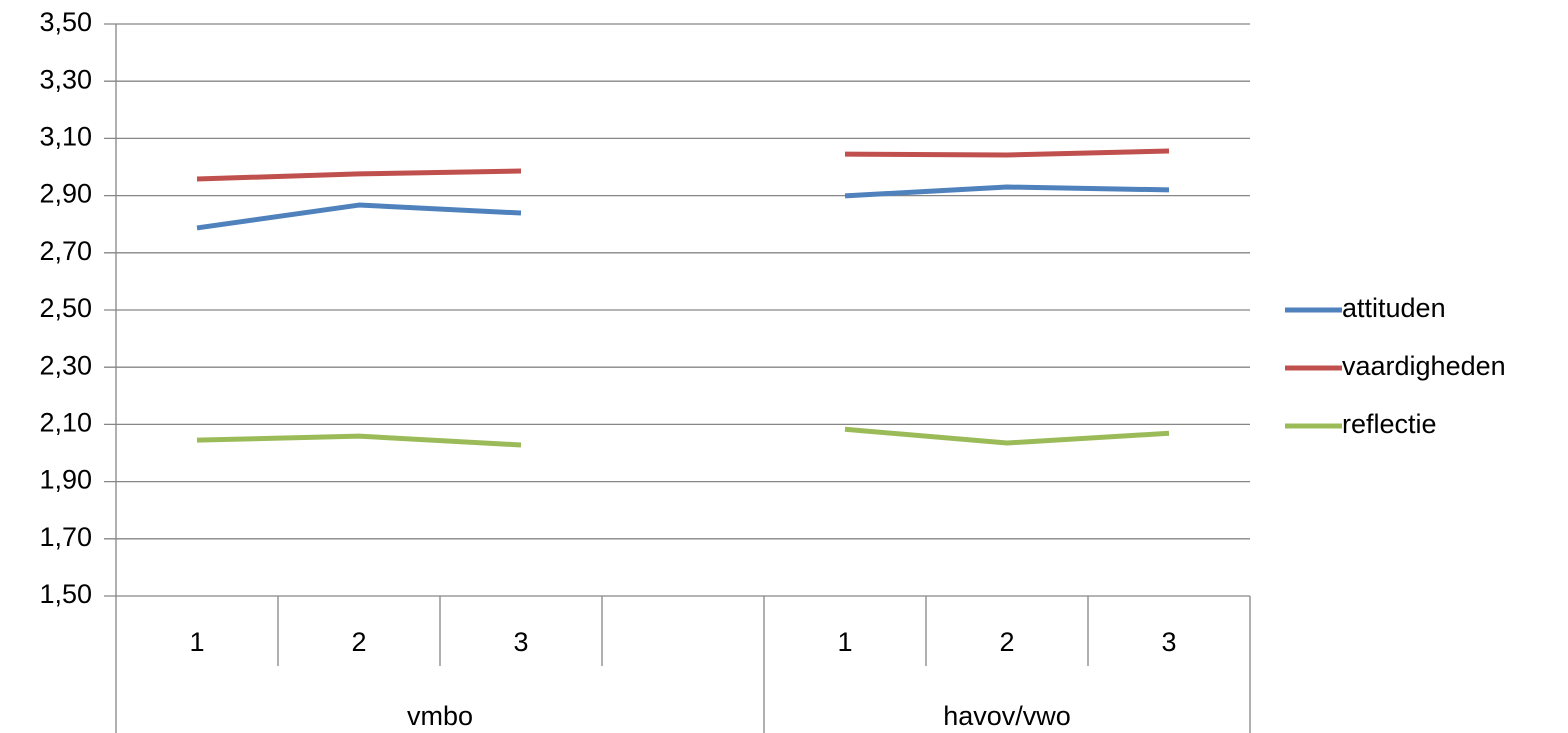 Image resolution: width=1568 pixels, height=733 pixels. What do you see at coordinates (65, 251) in the screenshot?
I see `y-tick-label: 2,70` at bounding box center [65, 251].